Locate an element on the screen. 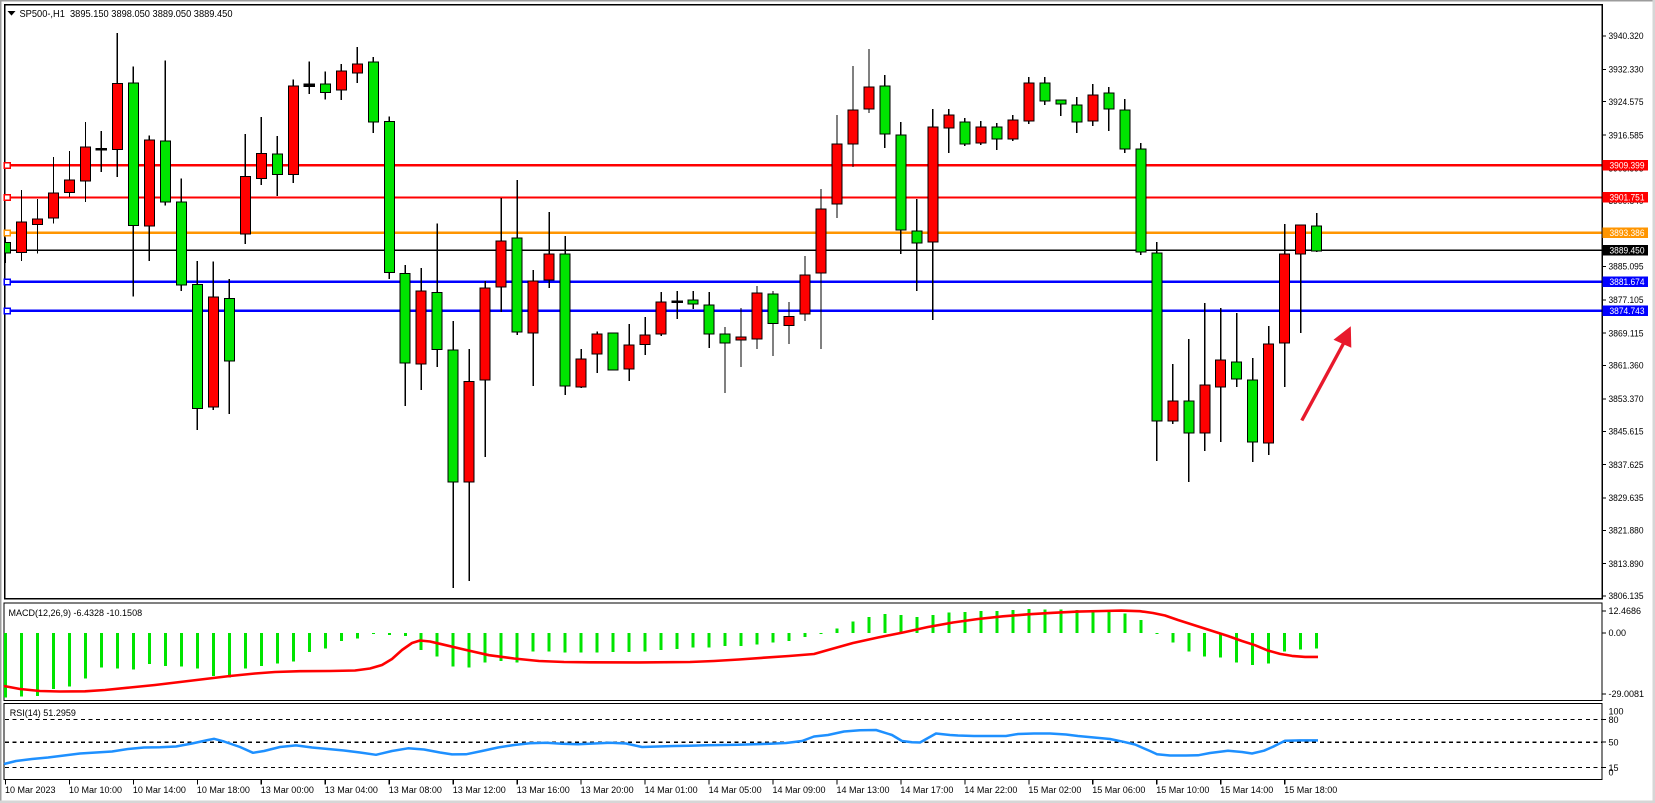  svg-text: 13 Mar 12:00 is located at coordinates (479, 790).